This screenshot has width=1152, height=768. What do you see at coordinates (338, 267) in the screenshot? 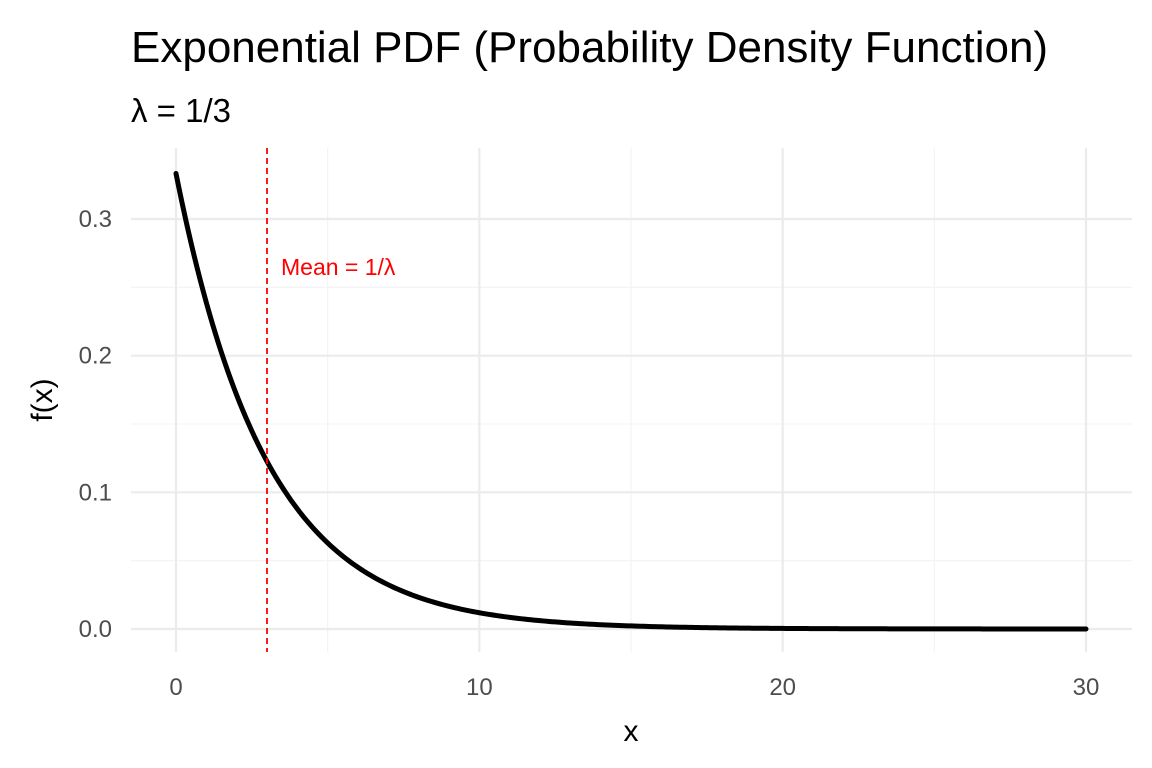
I see `mean-annotation: Mean = 1/λ` at bounding box center [338, 267].